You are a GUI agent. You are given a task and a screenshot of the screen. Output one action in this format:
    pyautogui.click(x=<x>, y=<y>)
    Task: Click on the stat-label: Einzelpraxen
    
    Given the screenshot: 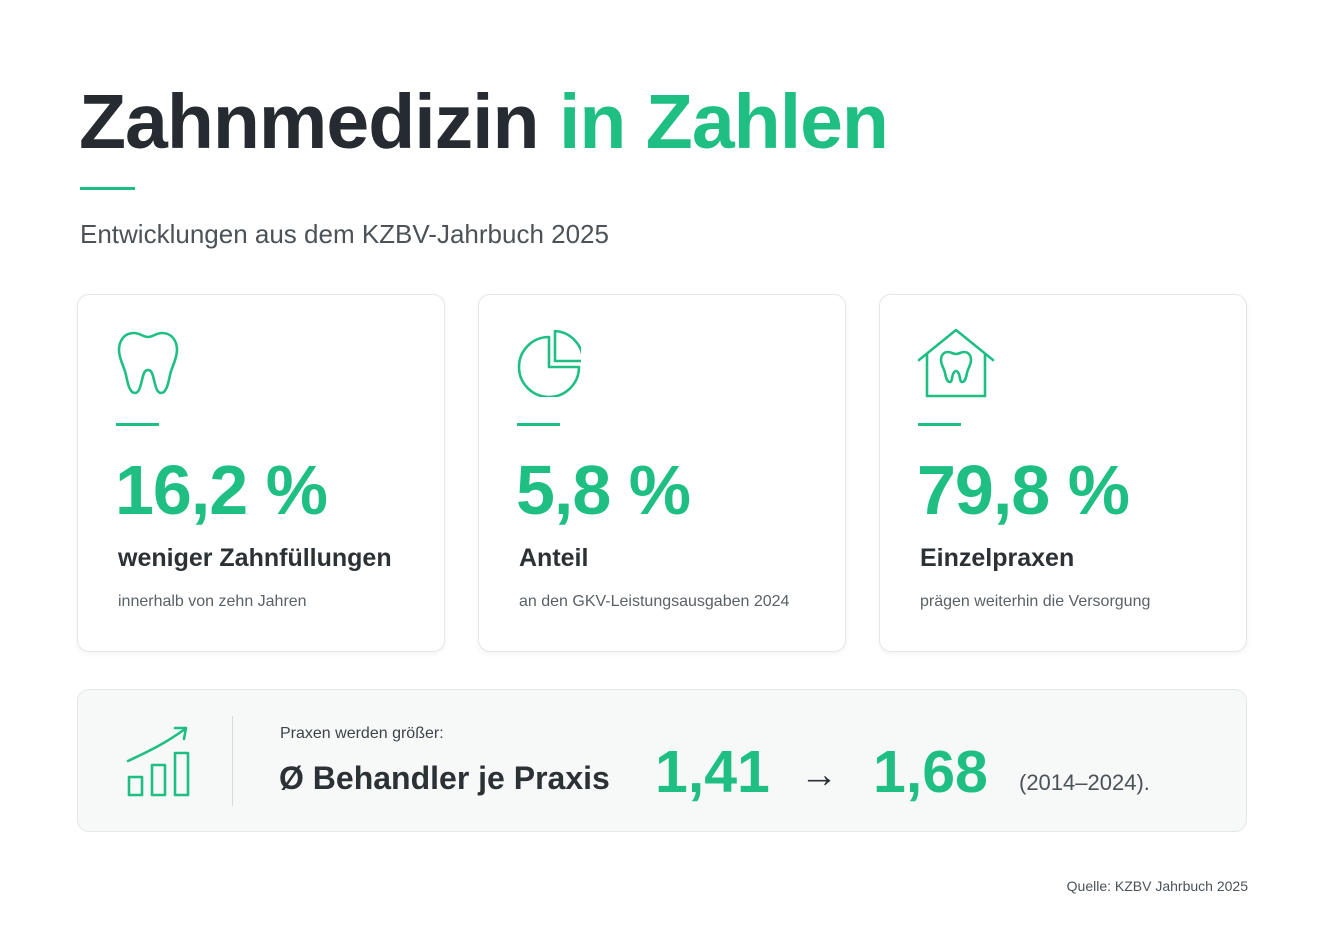 What is the action you would take?
    pyautogui.click(x=997, y=558)
    